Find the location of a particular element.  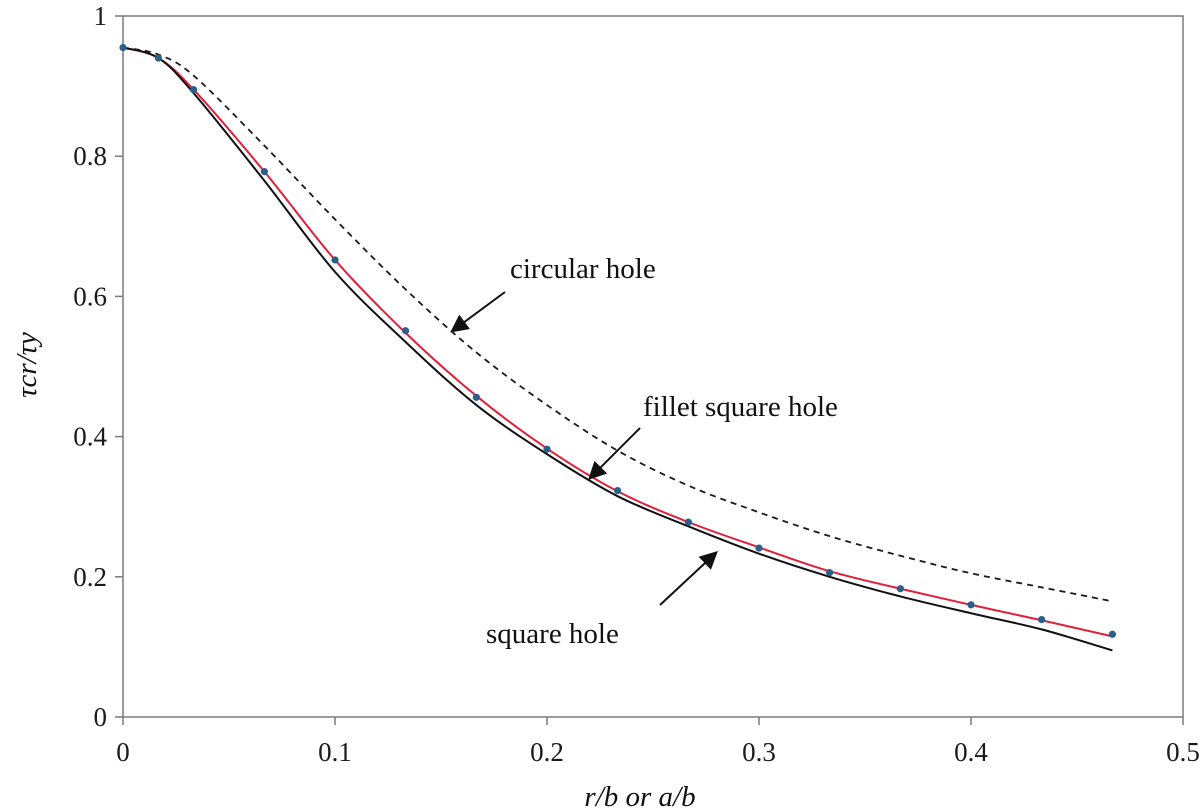

x-tick-label: 0.4 is located at coordinates (971, 752).